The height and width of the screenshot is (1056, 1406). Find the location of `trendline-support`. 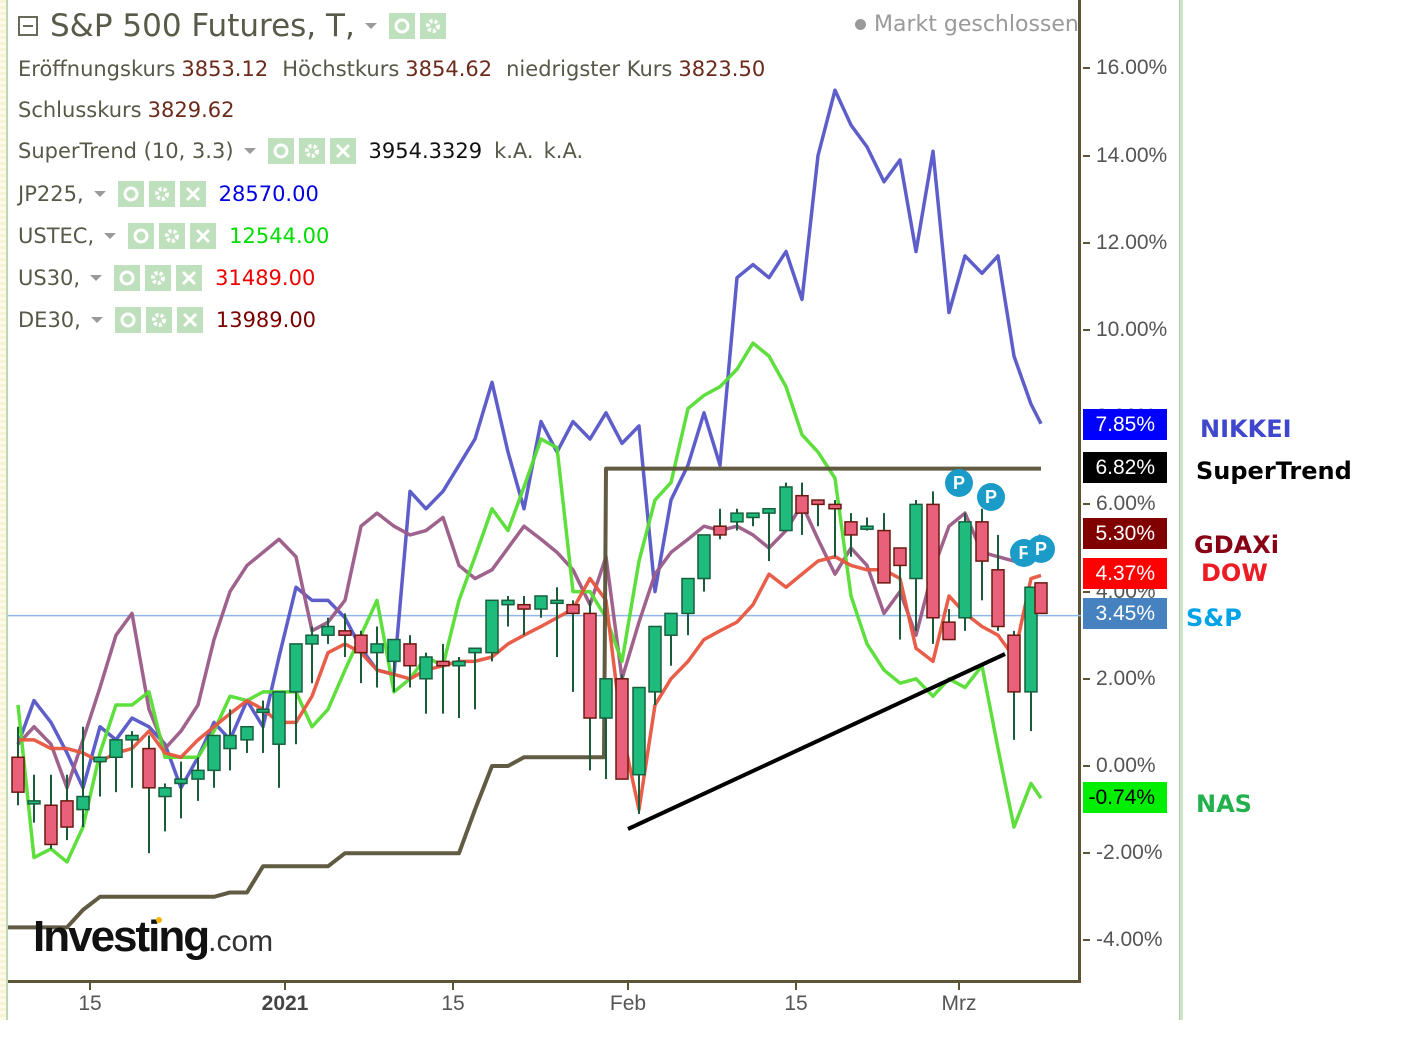

trendline-support is located at coordinates (816, 741).